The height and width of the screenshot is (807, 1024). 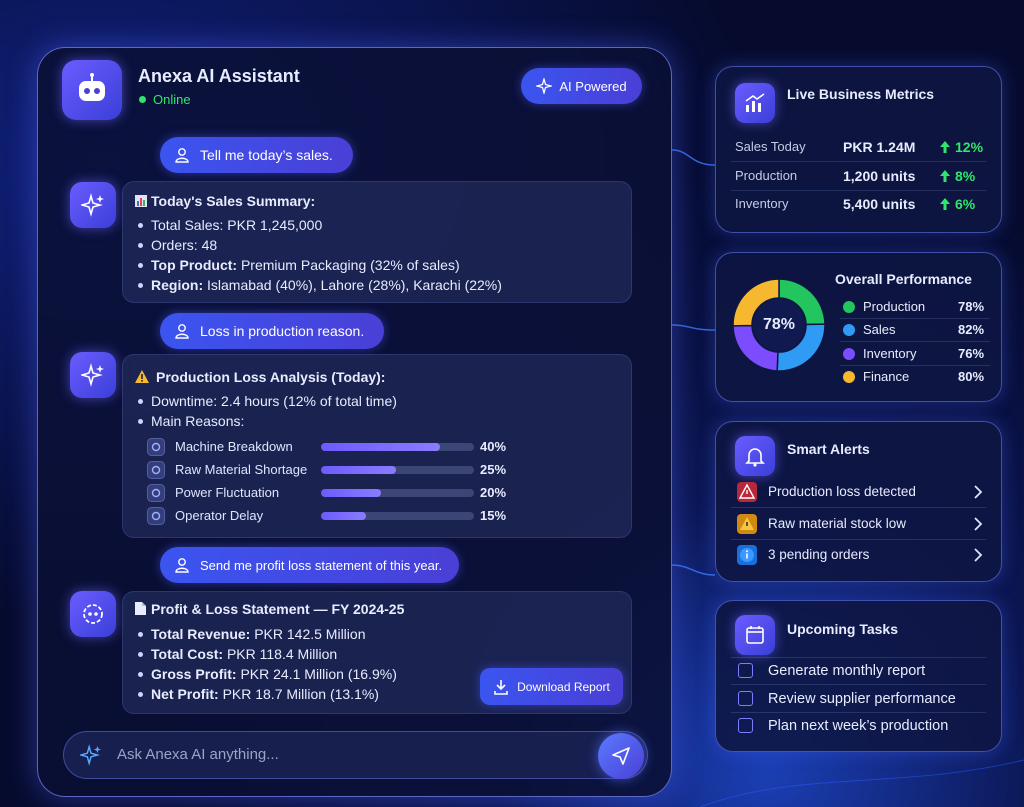 What do you see at coordinates (945, 204) in the screenshot?
I see `up-arrow` at bounding box center [945, 204].